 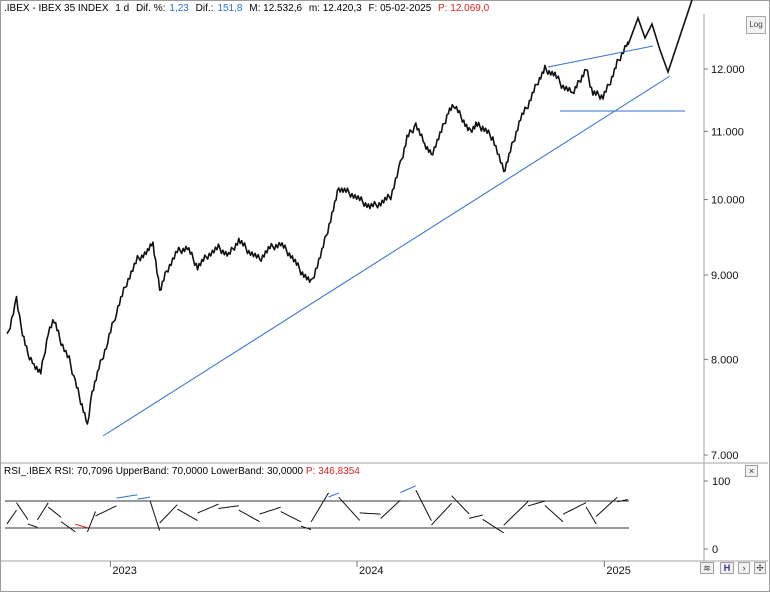 I want to click on min-label: m: 12.420,3, so click(x=335, y=8).